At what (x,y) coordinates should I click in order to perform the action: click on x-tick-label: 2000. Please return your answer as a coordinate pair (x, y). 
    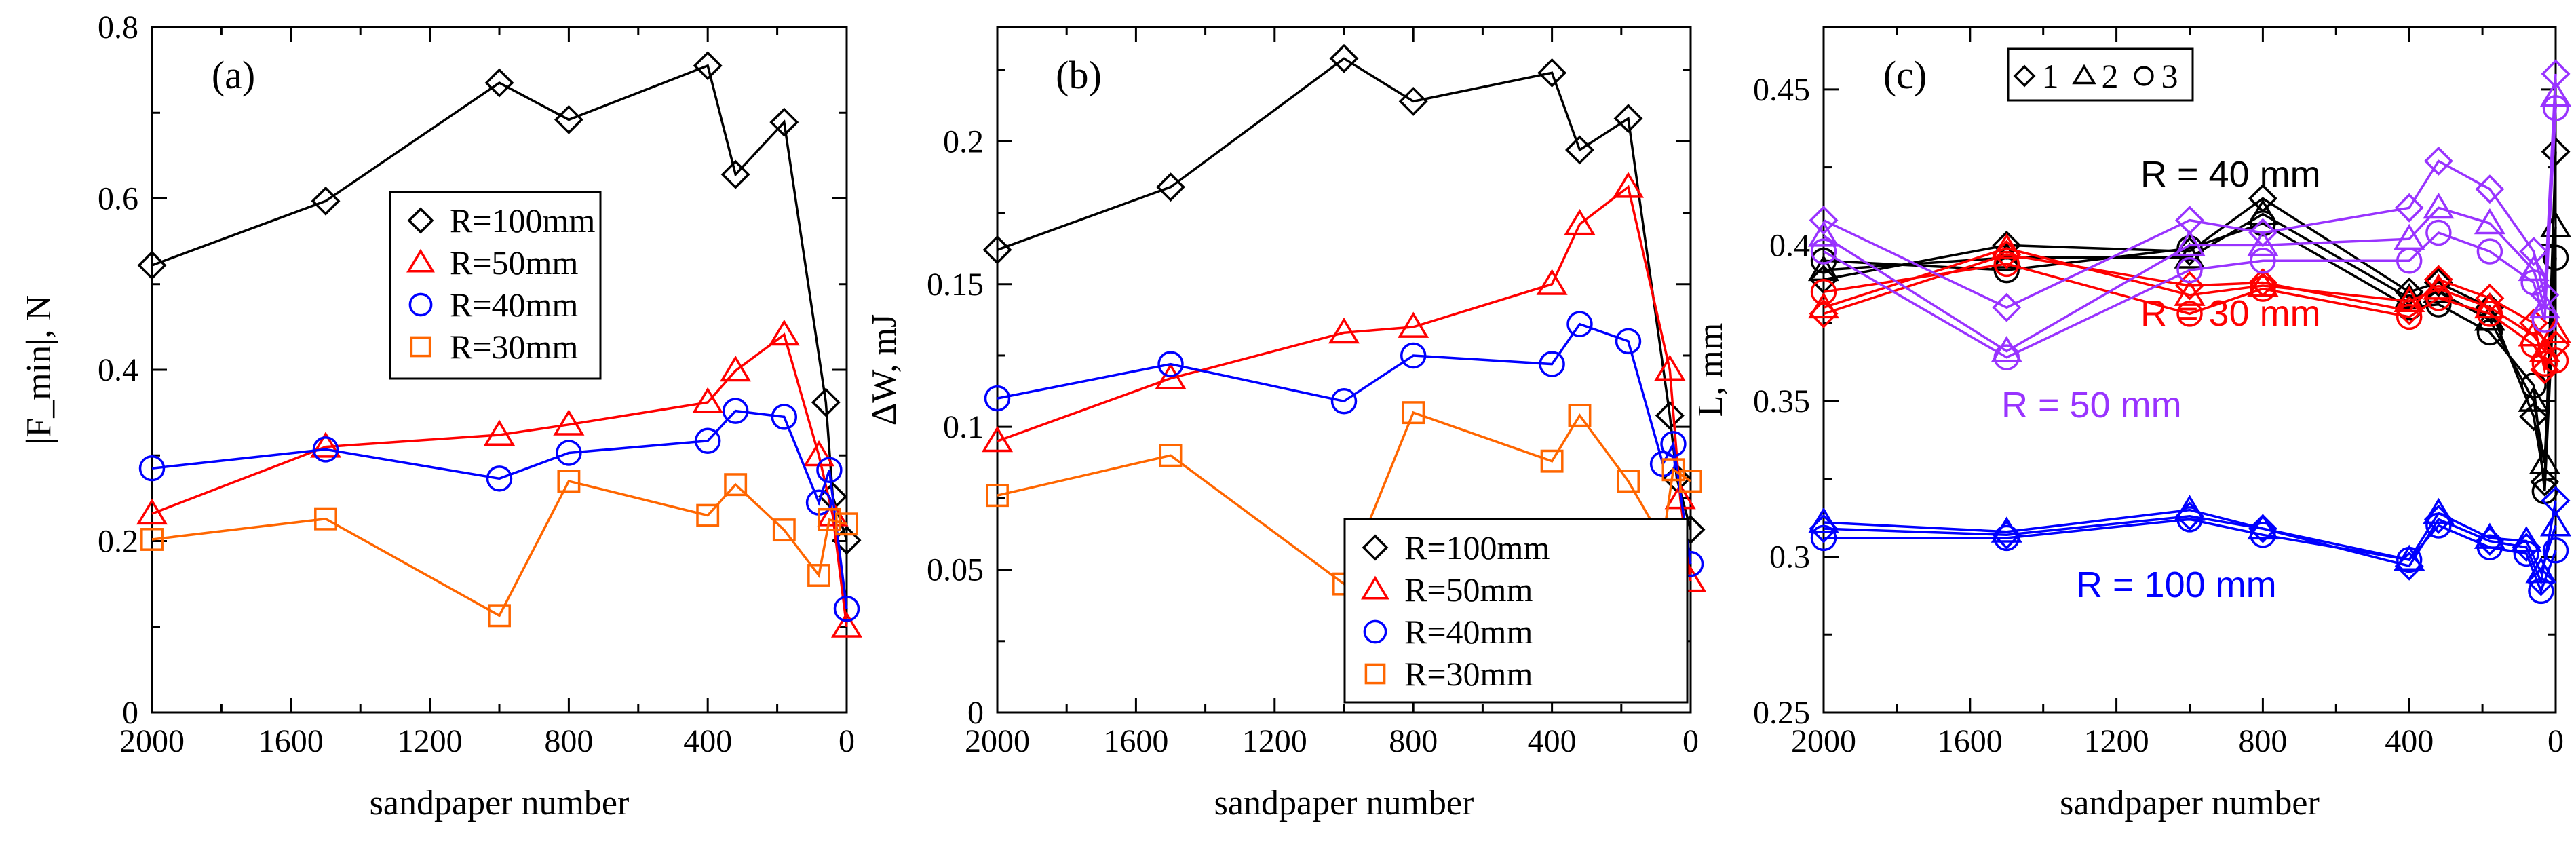
    Looking at the image, I should click on (1823, 741).